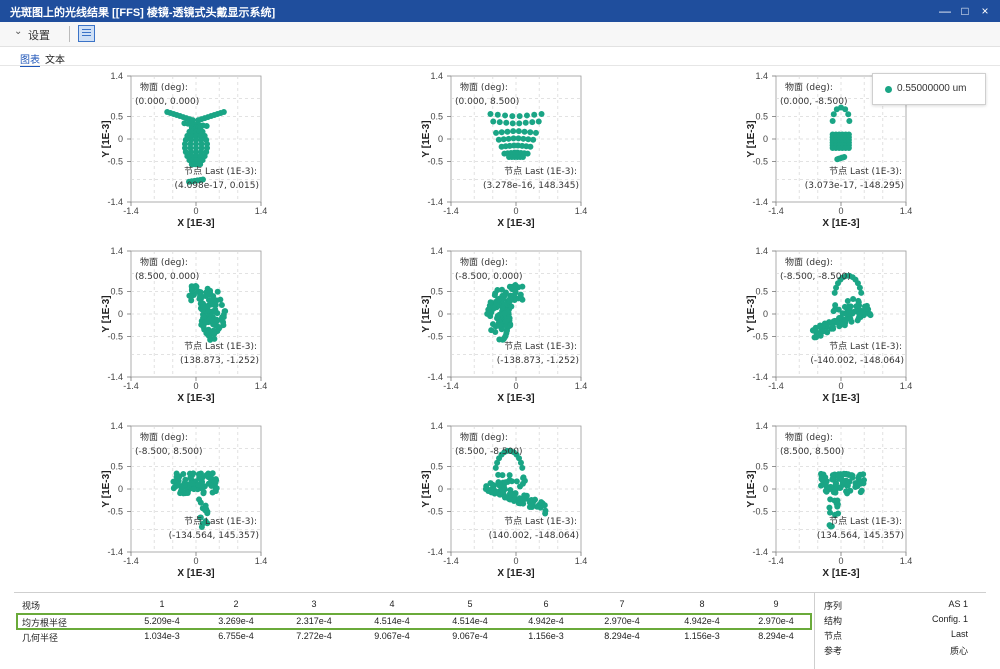 This screenshot has height=669, width=1000. I want to click on chevron-down-icon: ⌄, so click(18, 31).